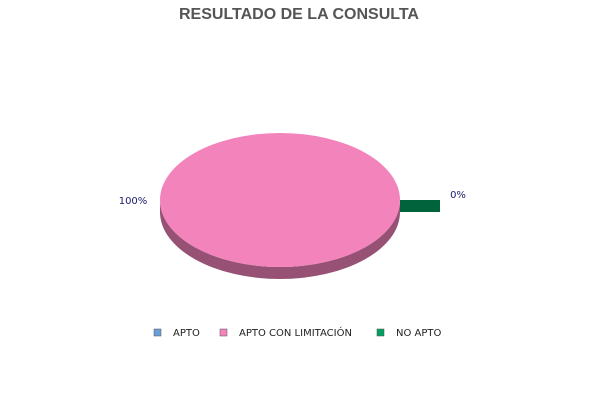 The image size is (600, 400). Describe the element at coordinates (458, 195) in the screenshot. I see `data-label: 0%` at that location.